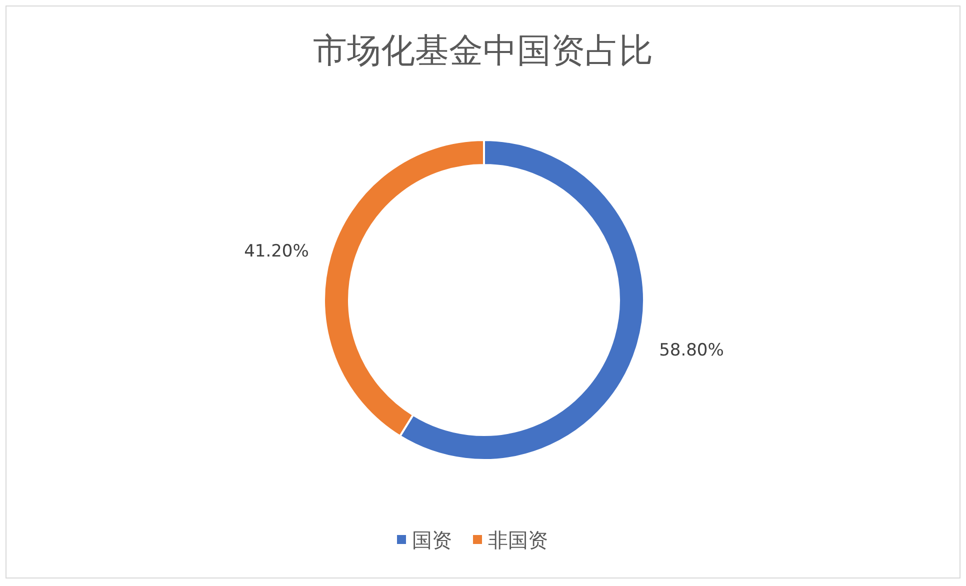 This screenshot has width=966, height=586. I want to click on data-label: 41.20%, so click(276, 251).